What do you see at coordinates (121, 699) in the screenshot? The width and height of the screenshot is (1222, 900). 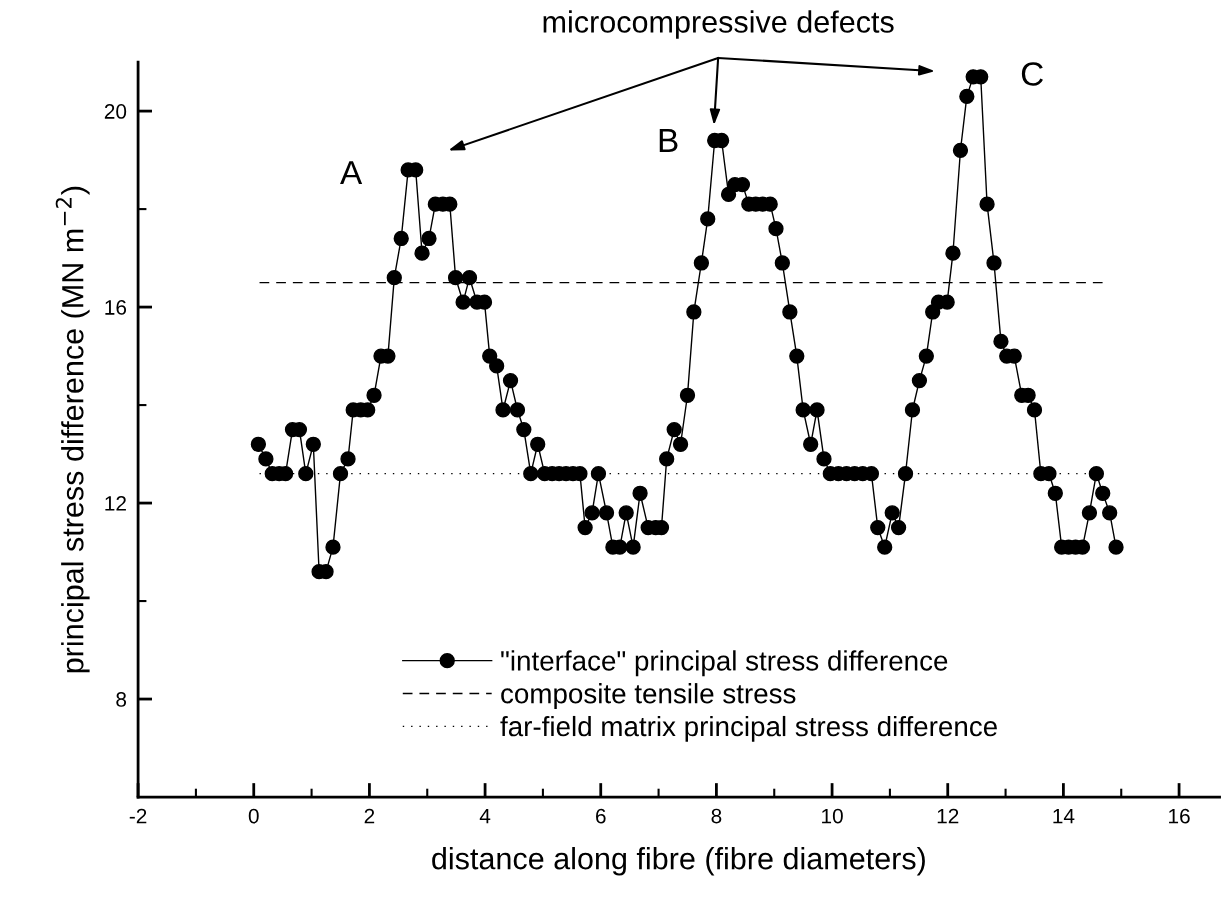 I see `y-tick-label: 8` at bounding box center [121, 699].